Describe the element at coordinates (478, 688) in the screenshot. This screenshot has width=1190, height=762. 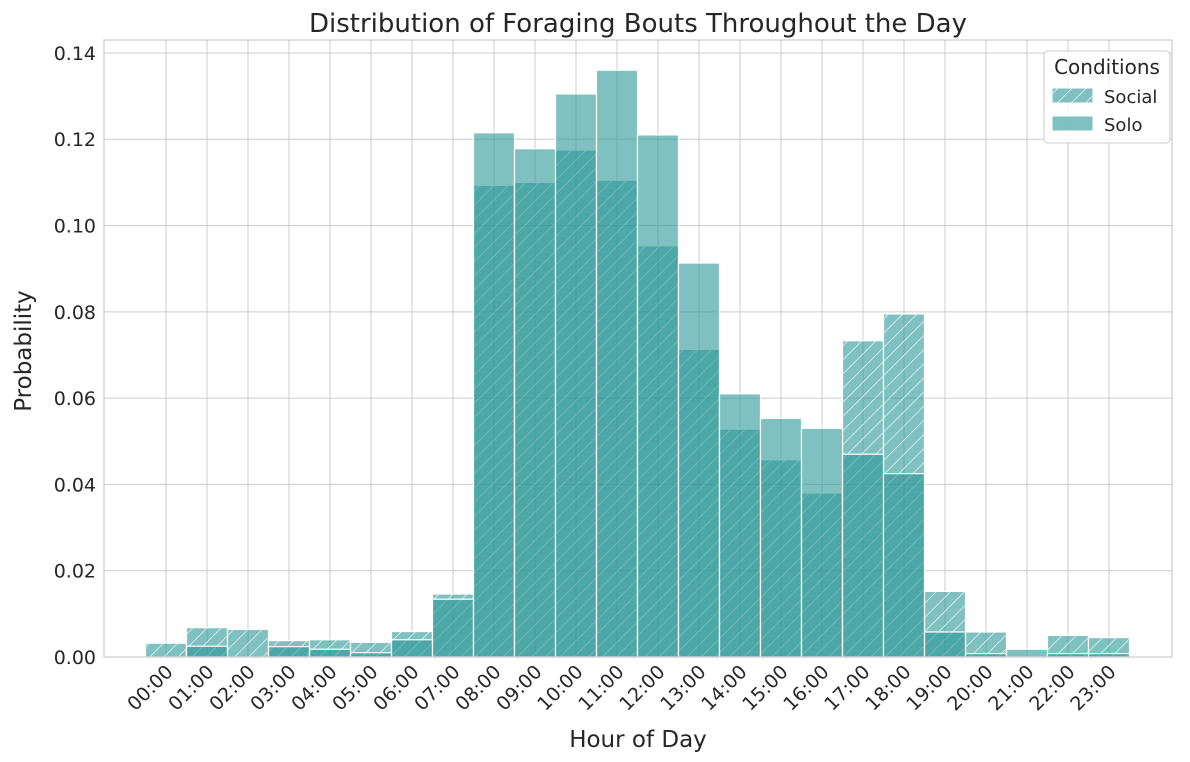
I see `x-tick-label: 08:00` at that location.